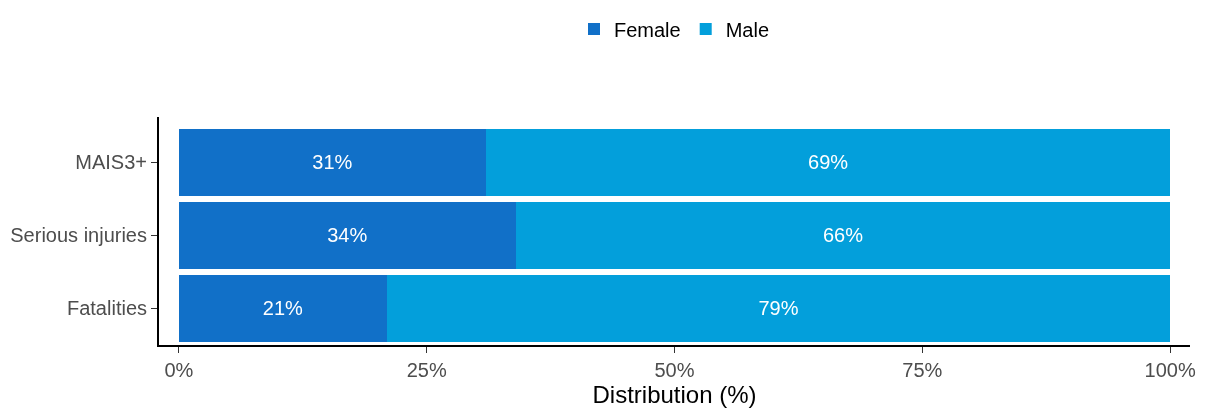  What do you see at coordinates (747, 29) in the screenshot?
I see `legend-label: Male` at bounding box center [747, 29].